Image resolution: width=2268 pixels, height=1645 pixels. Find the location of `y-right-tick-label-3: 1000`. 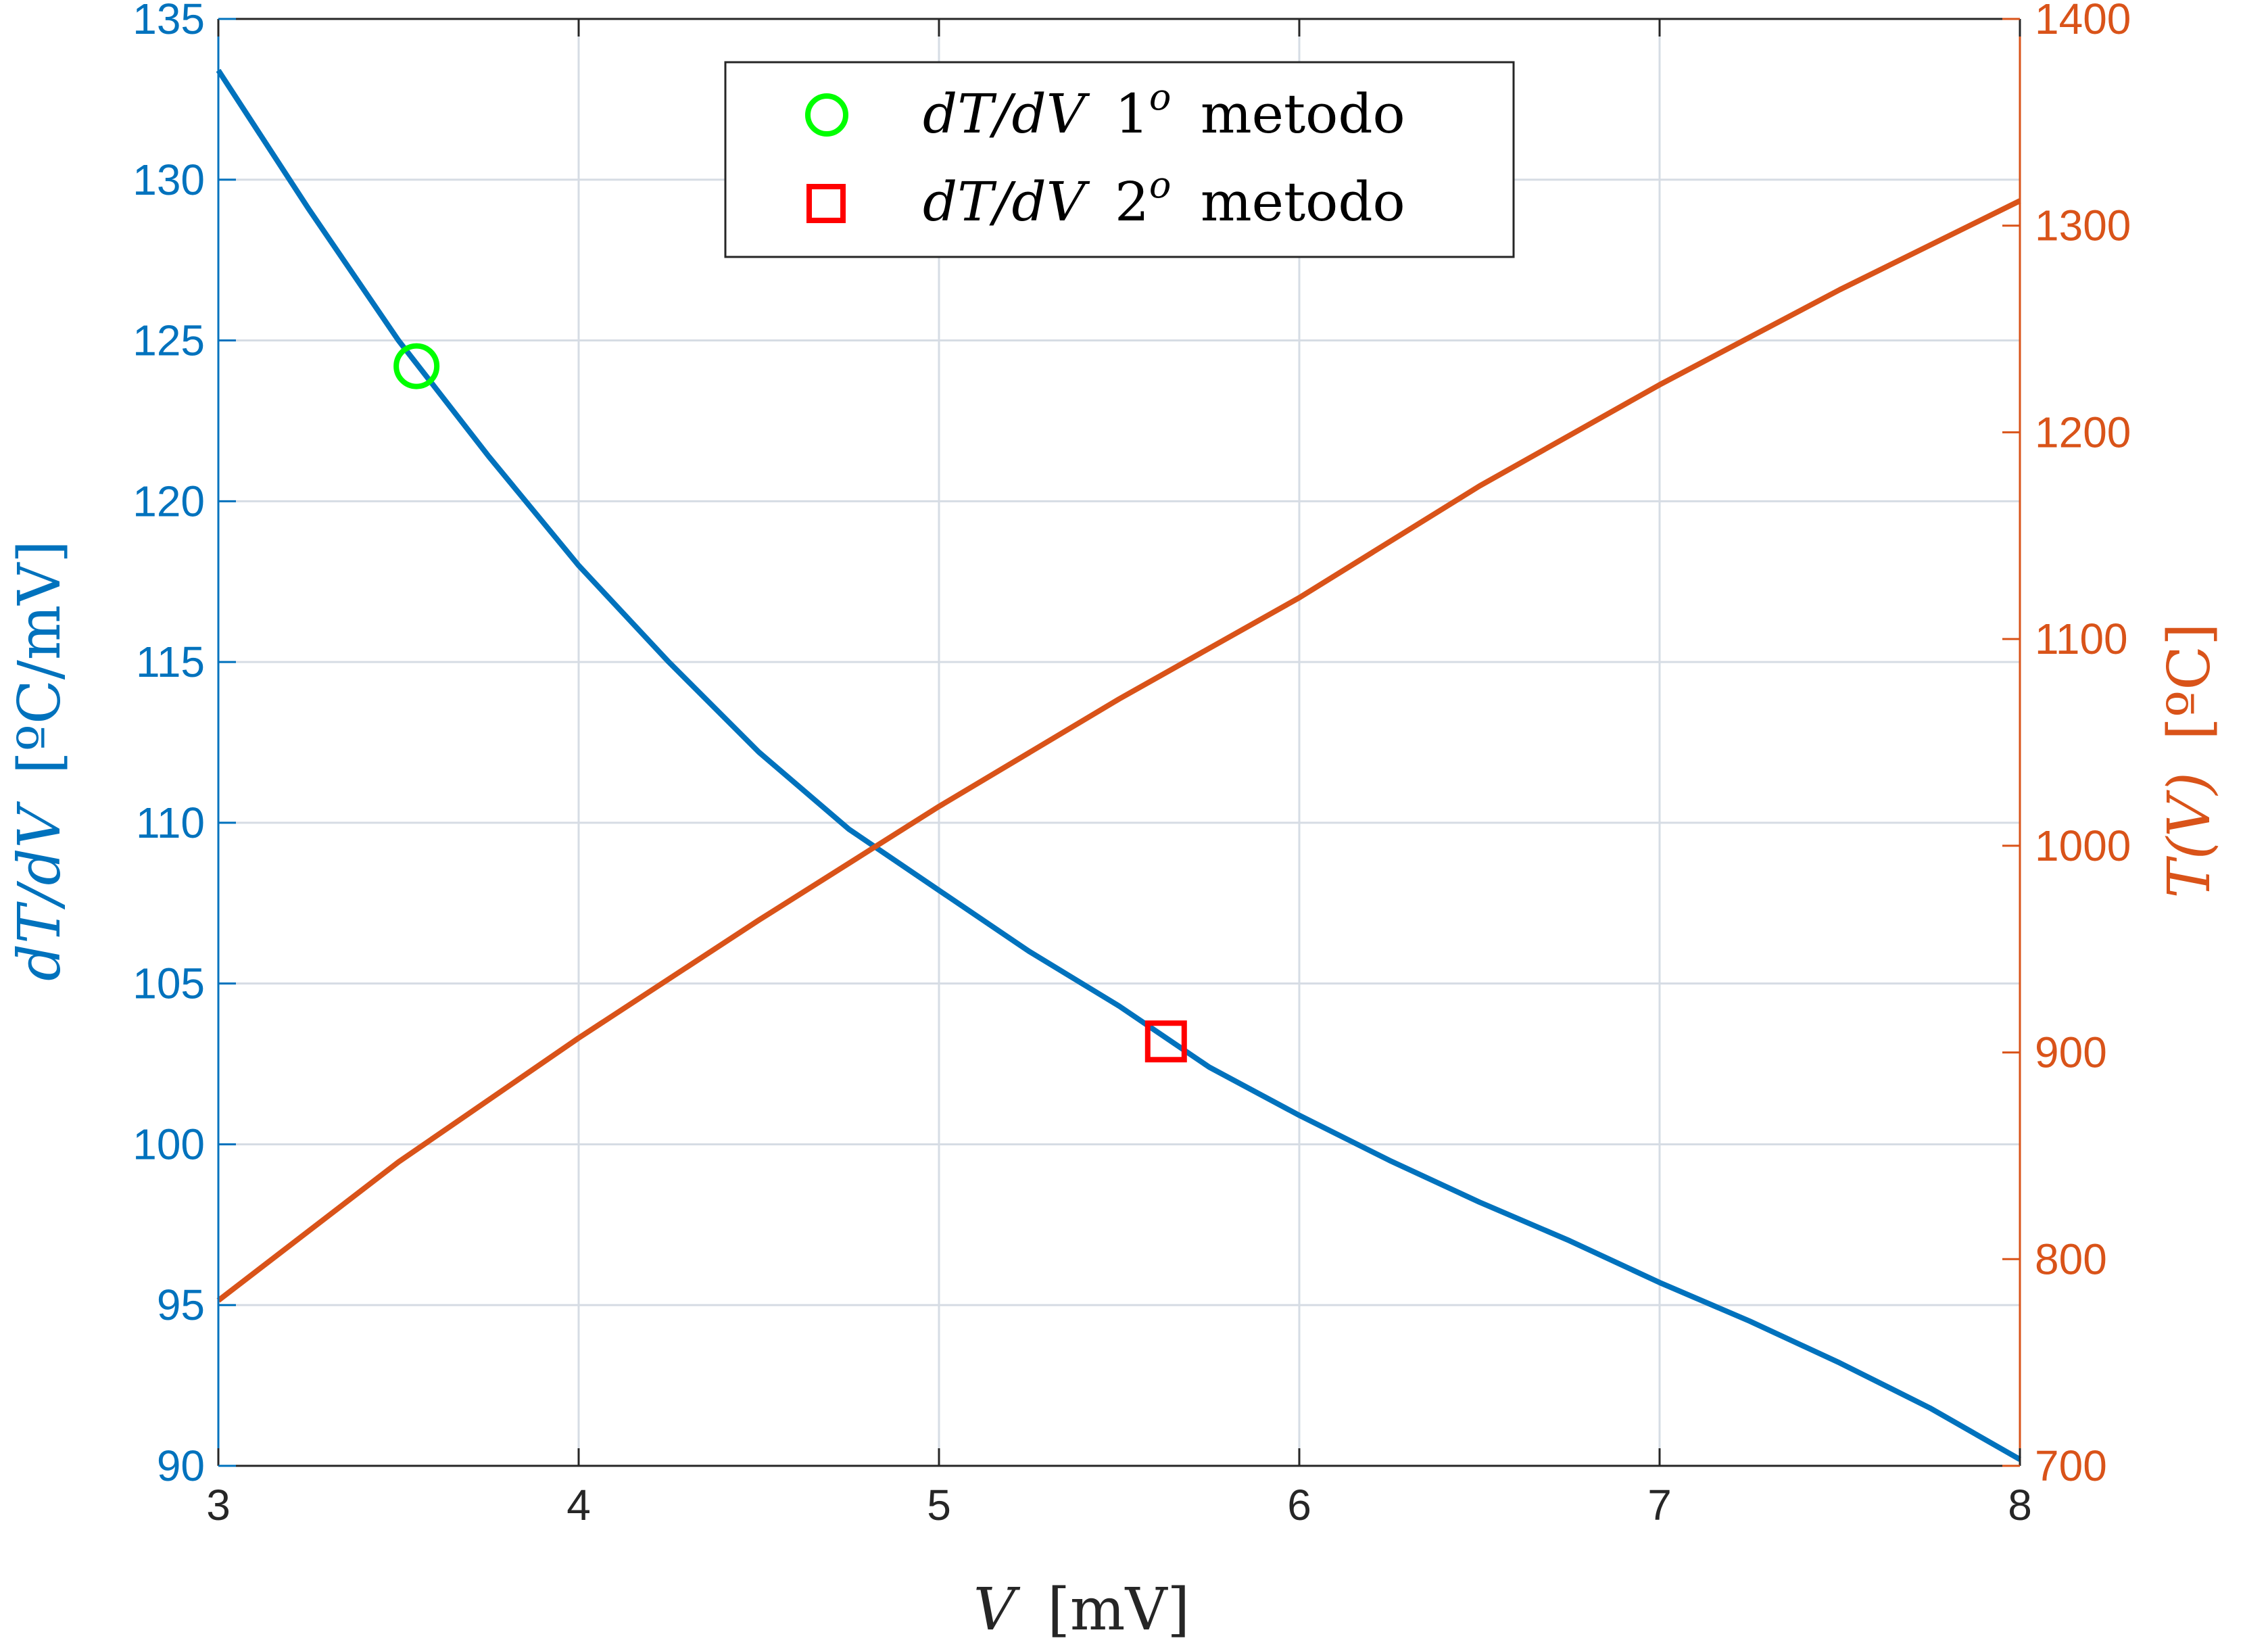

y-right-tick-label-3: 1000 is located at coordinates (2083, 845).